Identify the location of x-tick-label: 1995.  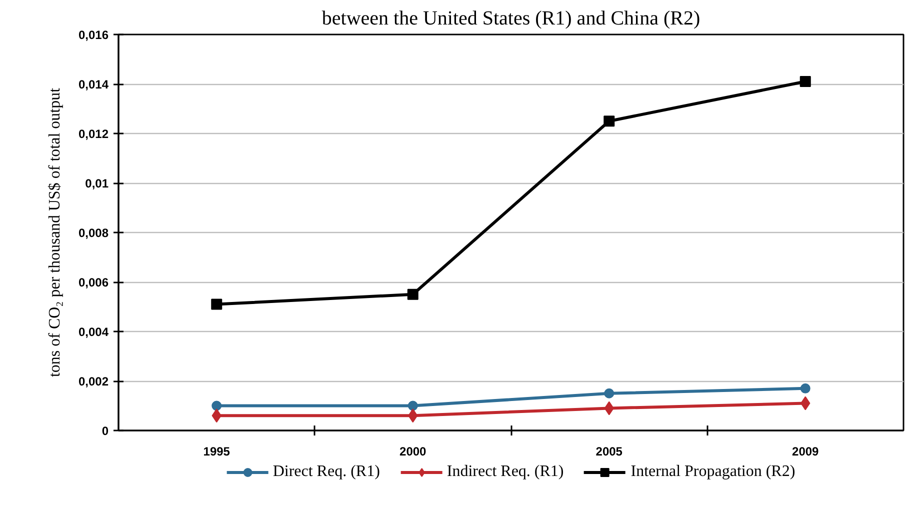
(216, 451).